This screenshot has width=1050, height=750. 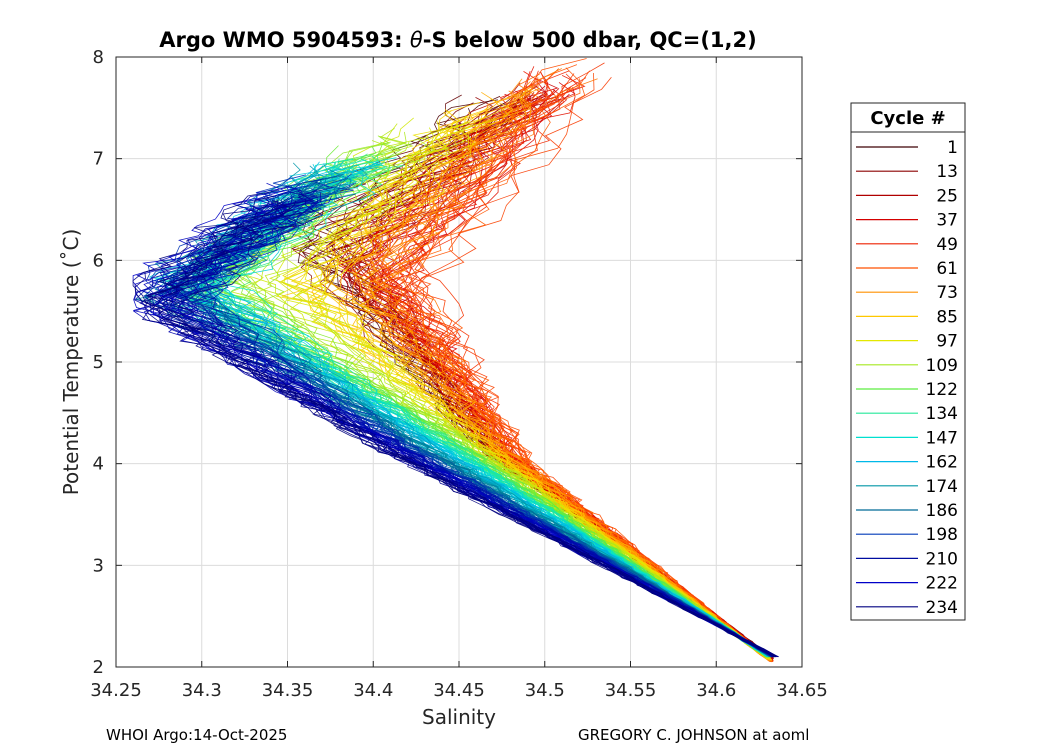 I want to click on legend-label: 210, so click(x=942, y=559).